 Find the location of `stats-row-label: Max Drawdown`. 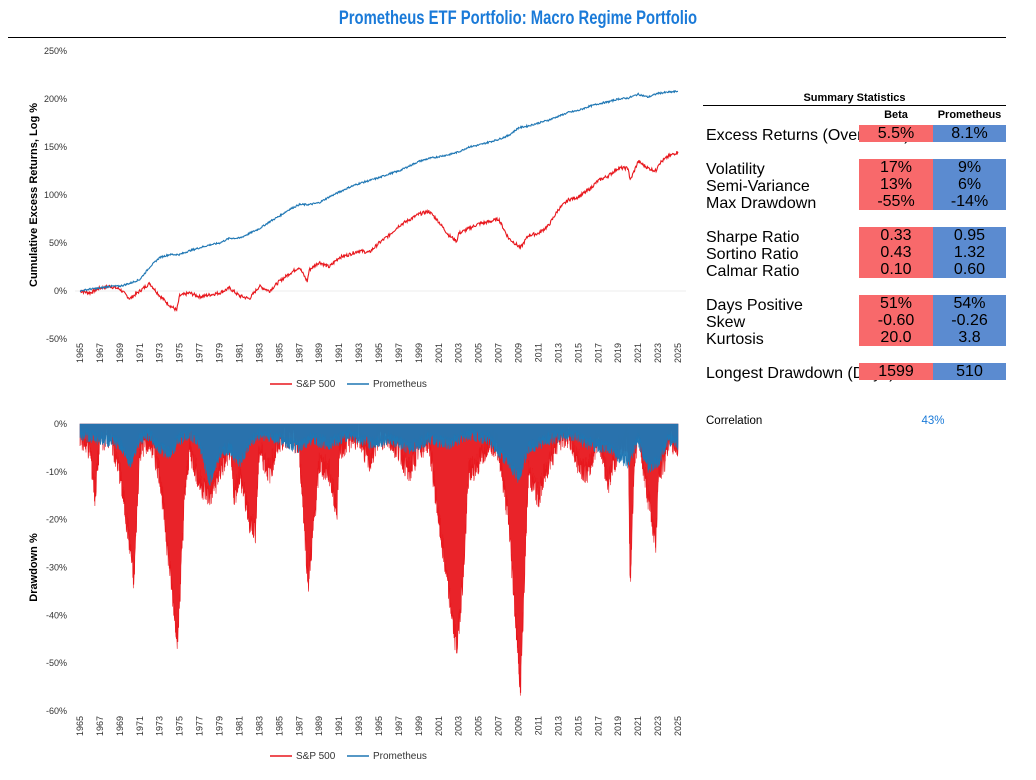

stats-row-label: Max Drawdown is located at coordinates (761, 203).